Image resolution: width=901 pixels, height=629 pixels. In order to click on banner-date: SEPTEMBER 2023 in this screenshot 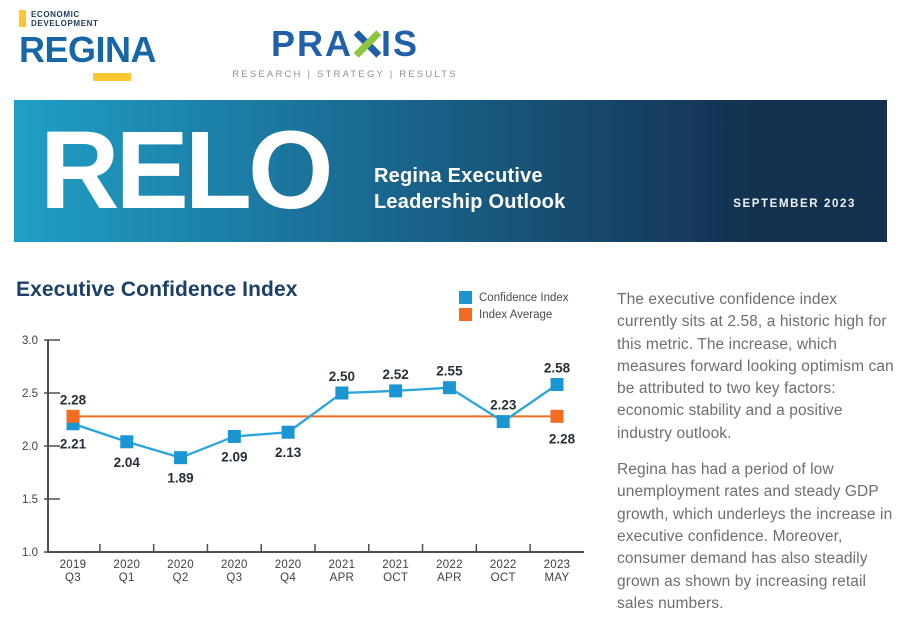, I will do `click(794, 204)`.